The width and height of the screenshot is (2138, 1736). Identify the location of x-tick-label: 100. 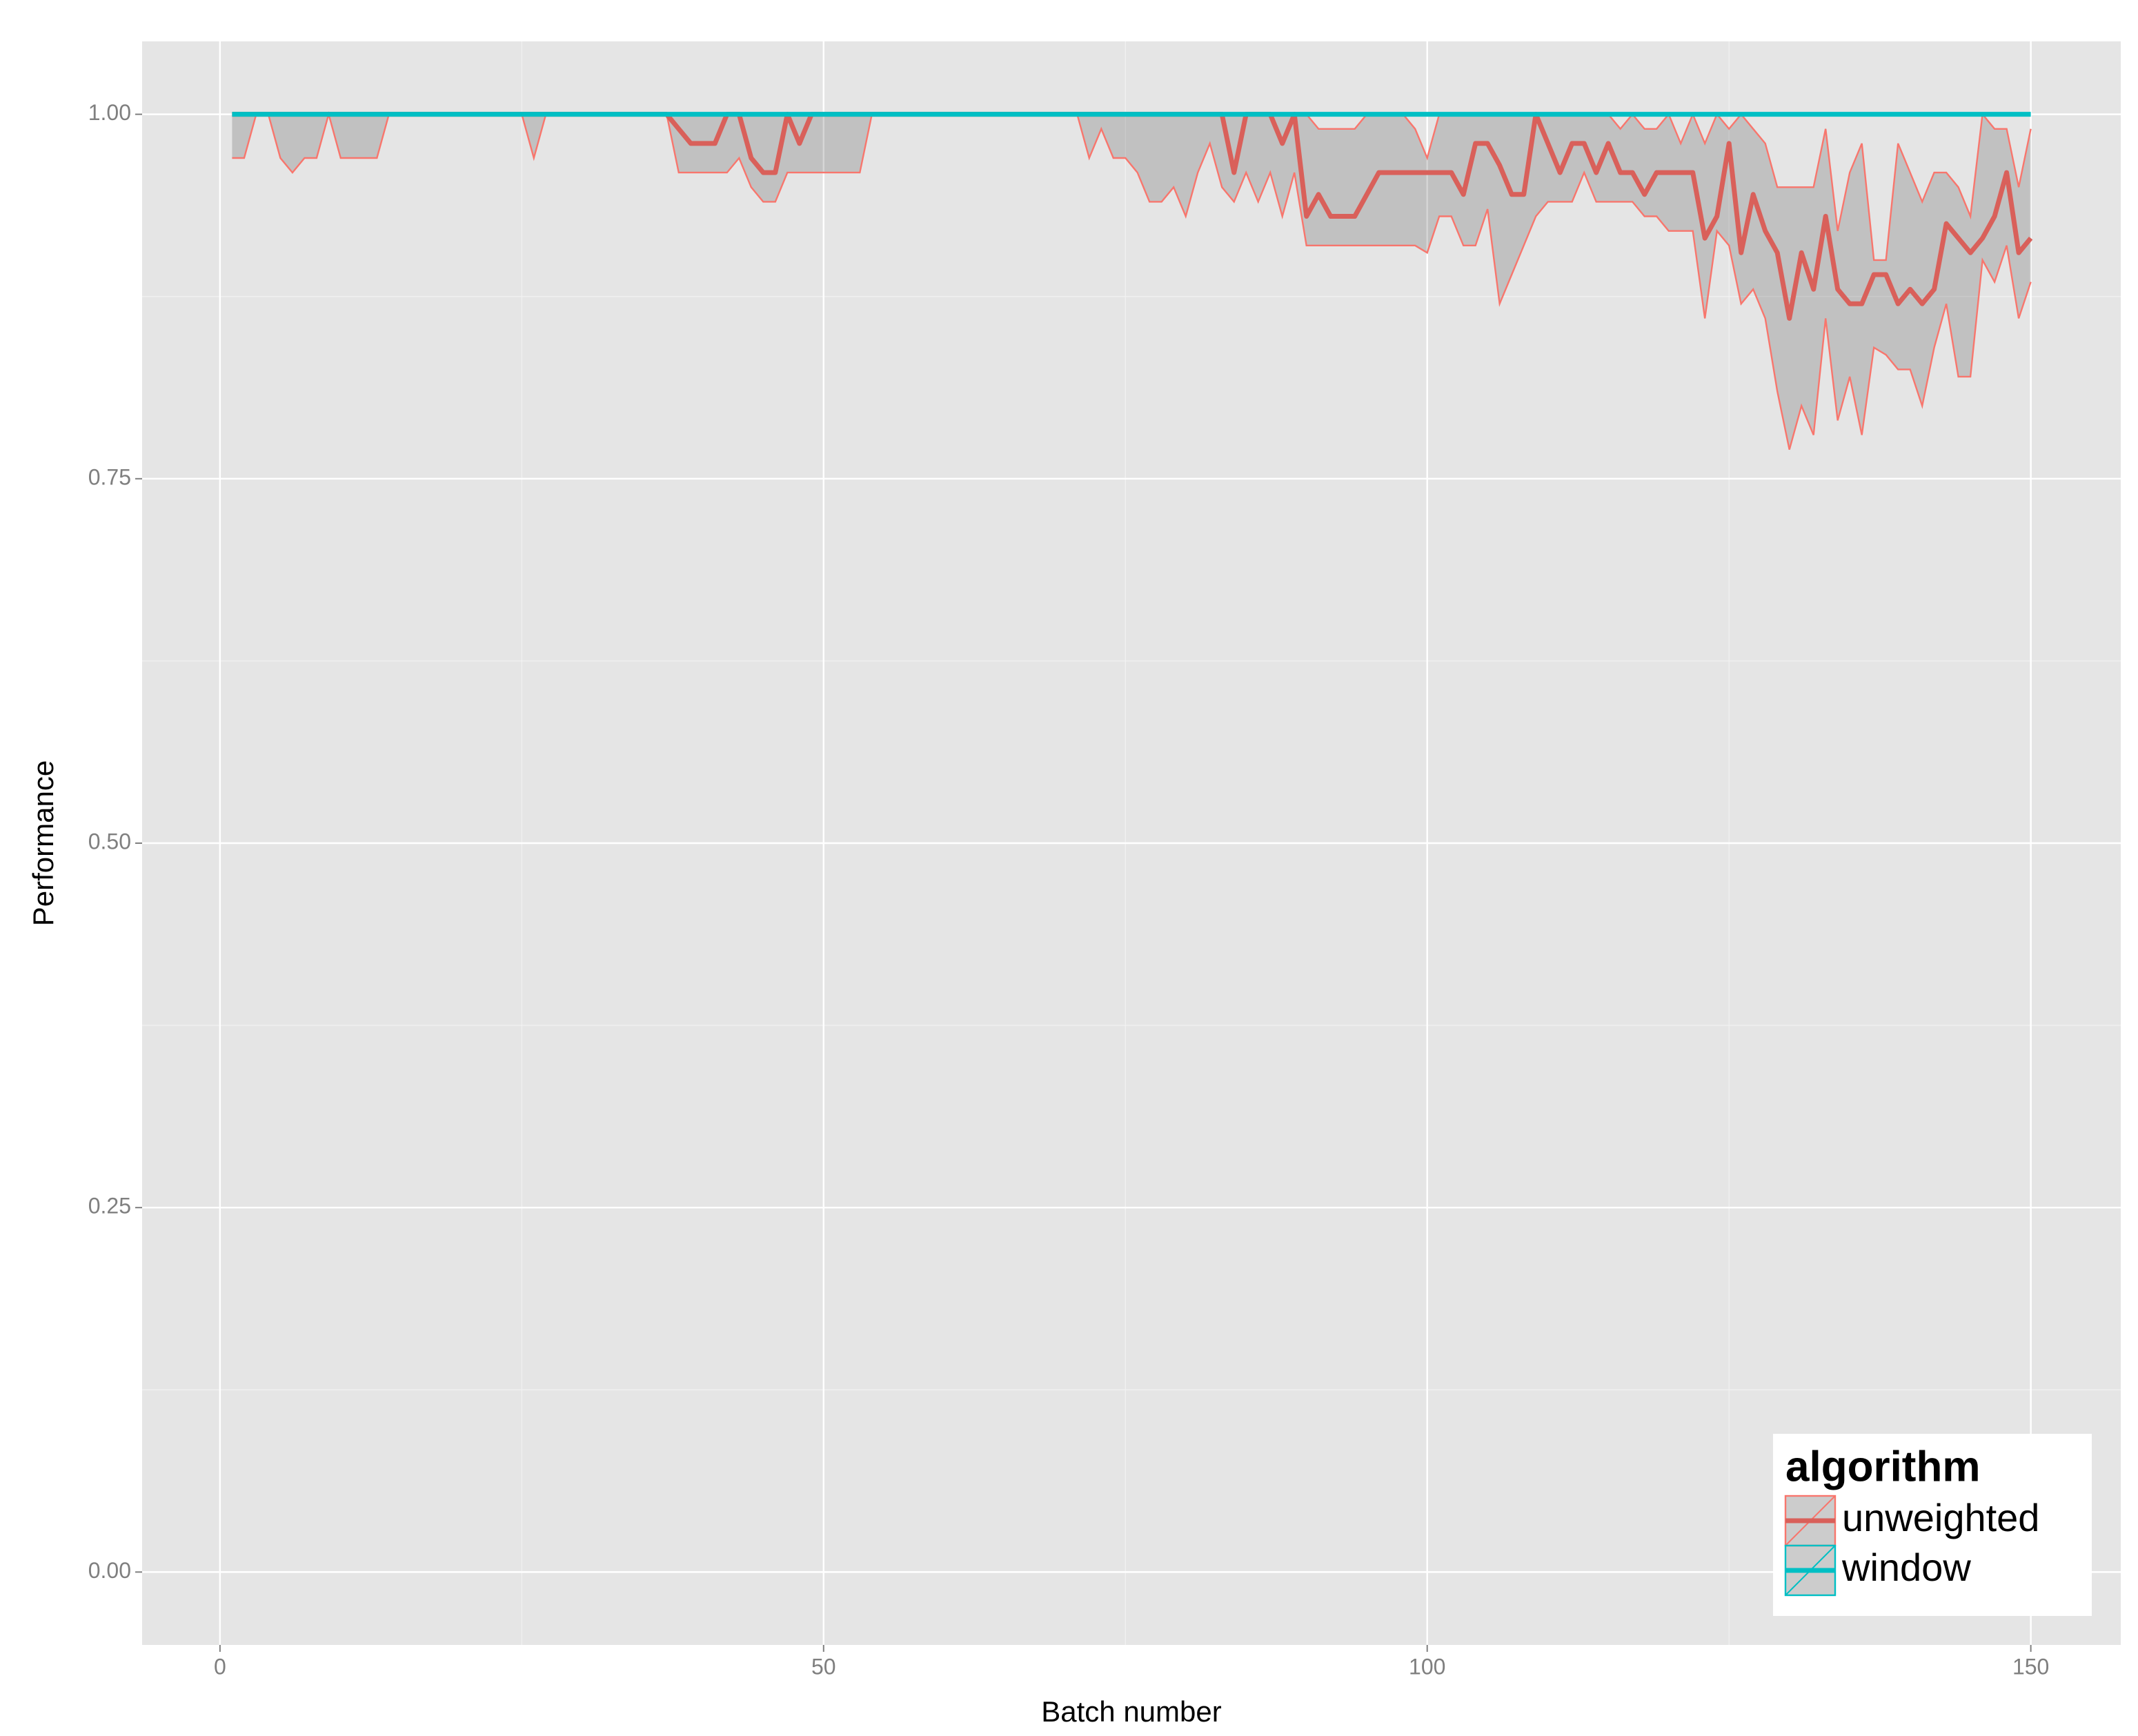
(1427, 1667).